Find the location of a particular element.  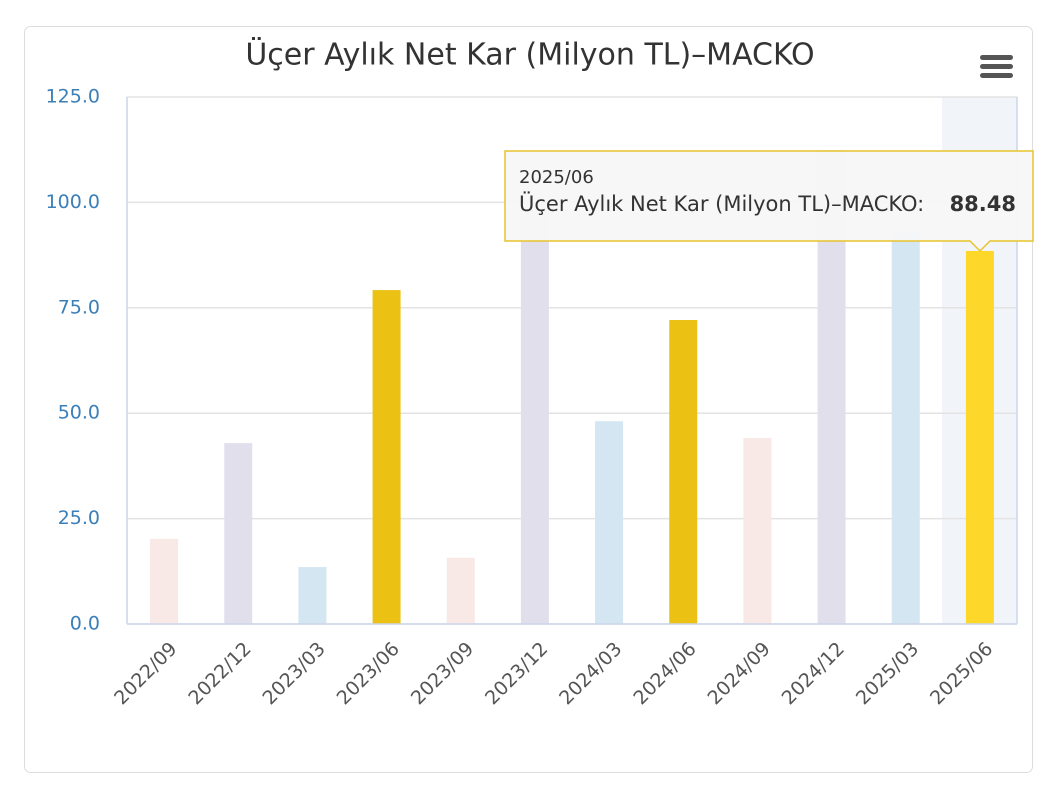

tooltip-header: 2025/06 is located at coordinates (556, 177).